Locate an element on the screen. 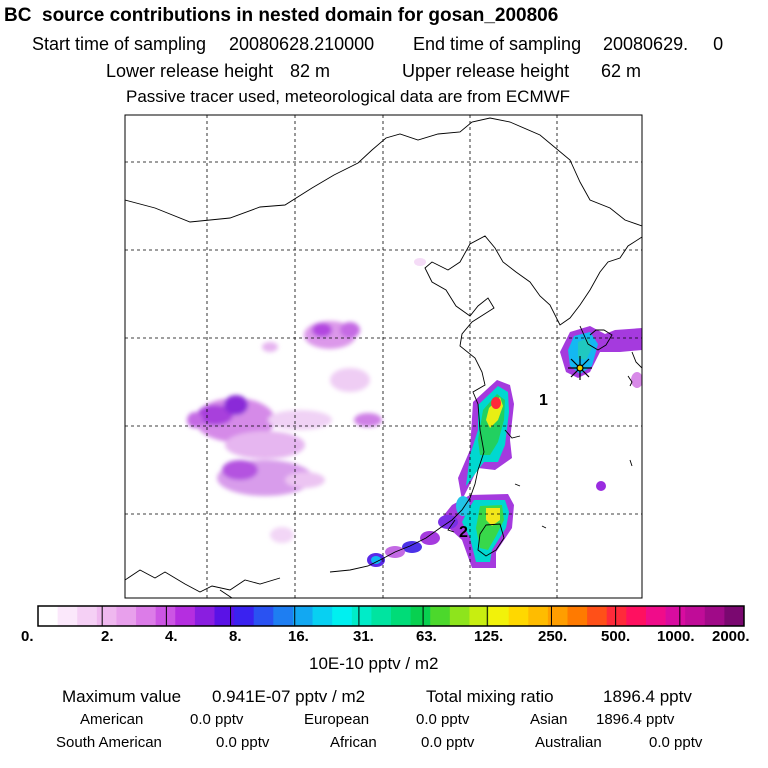 The height and width of the screenshot is (768, 768). total-mixing-value: 1896.4 pptv is located at coordinates (647, 696).